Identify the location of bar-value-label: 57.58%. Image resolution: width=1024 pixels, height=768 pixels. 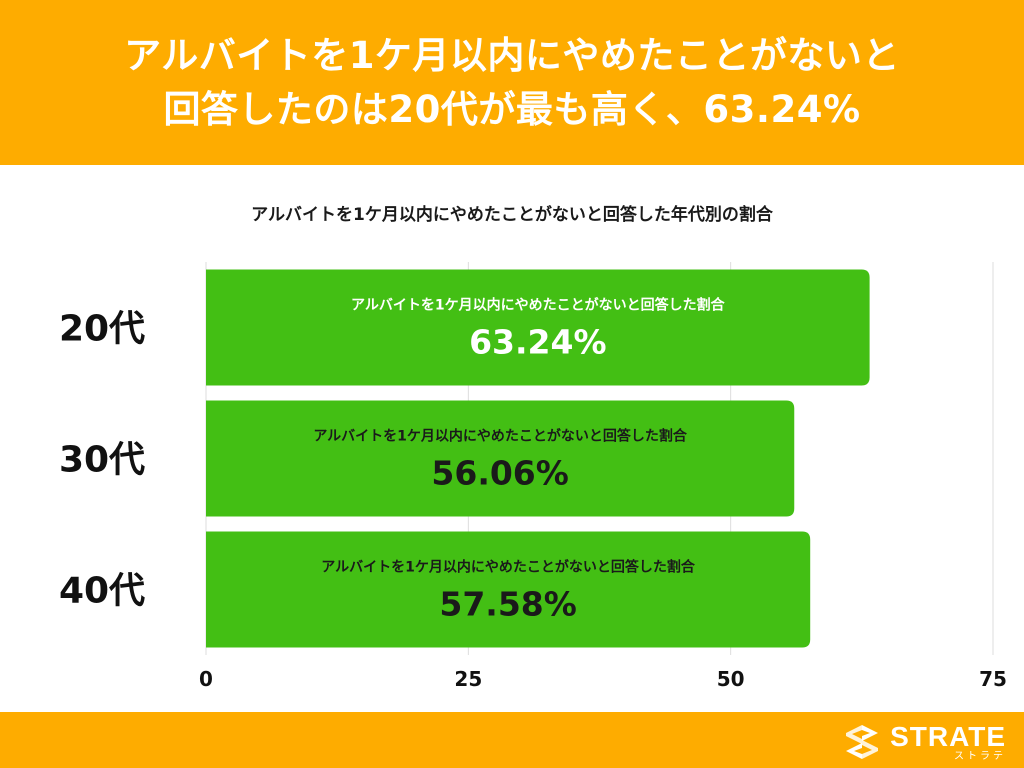
(507, 604).